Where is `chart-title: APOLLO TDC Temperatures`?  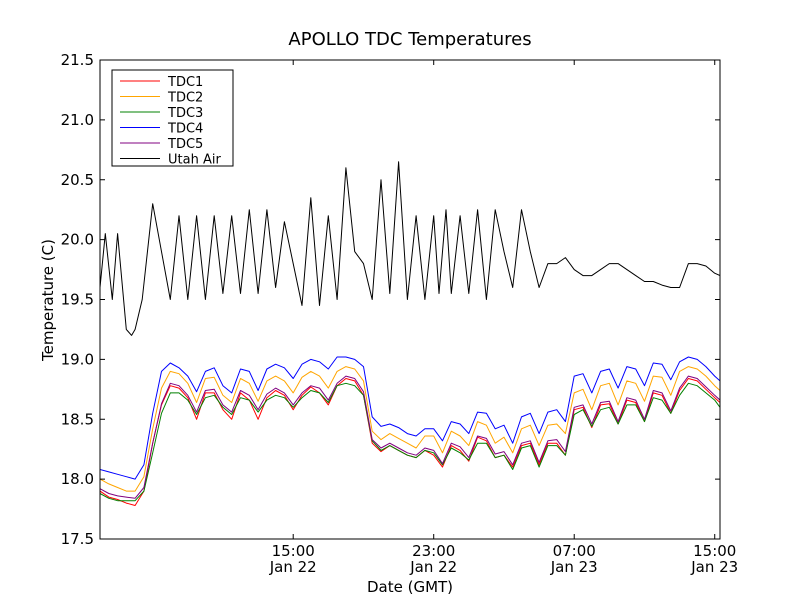
chart-title: APOLLO TDC Temperatures is located at coordinates (409, 39).